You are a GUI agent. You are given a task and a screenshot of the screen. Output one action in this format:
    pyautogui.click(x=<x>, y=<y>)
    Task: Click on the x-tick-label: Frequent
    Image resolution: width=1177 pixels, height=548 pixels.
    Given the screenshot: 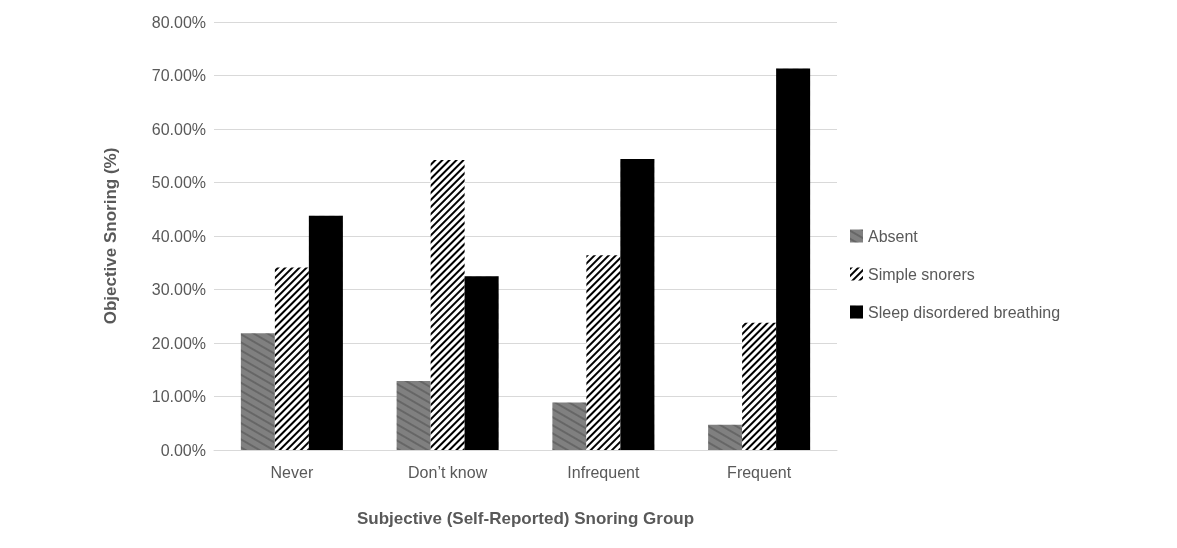 What is the action you would take?
    pyautogui.click(x=759, y=472)
    